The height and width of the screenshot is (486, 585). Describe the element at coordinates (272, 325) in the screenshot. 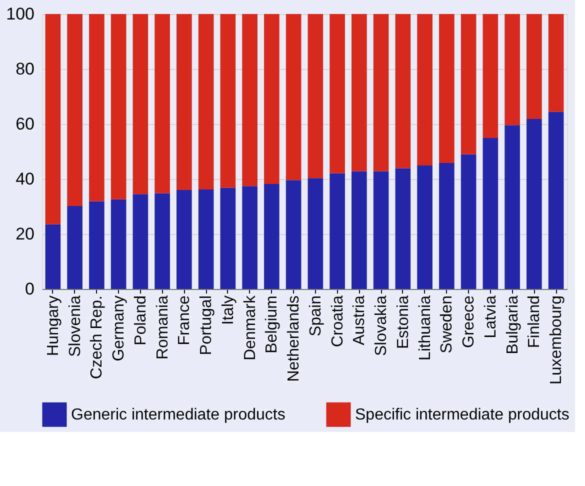

I see `x-tick-label: Belgium` at that location.